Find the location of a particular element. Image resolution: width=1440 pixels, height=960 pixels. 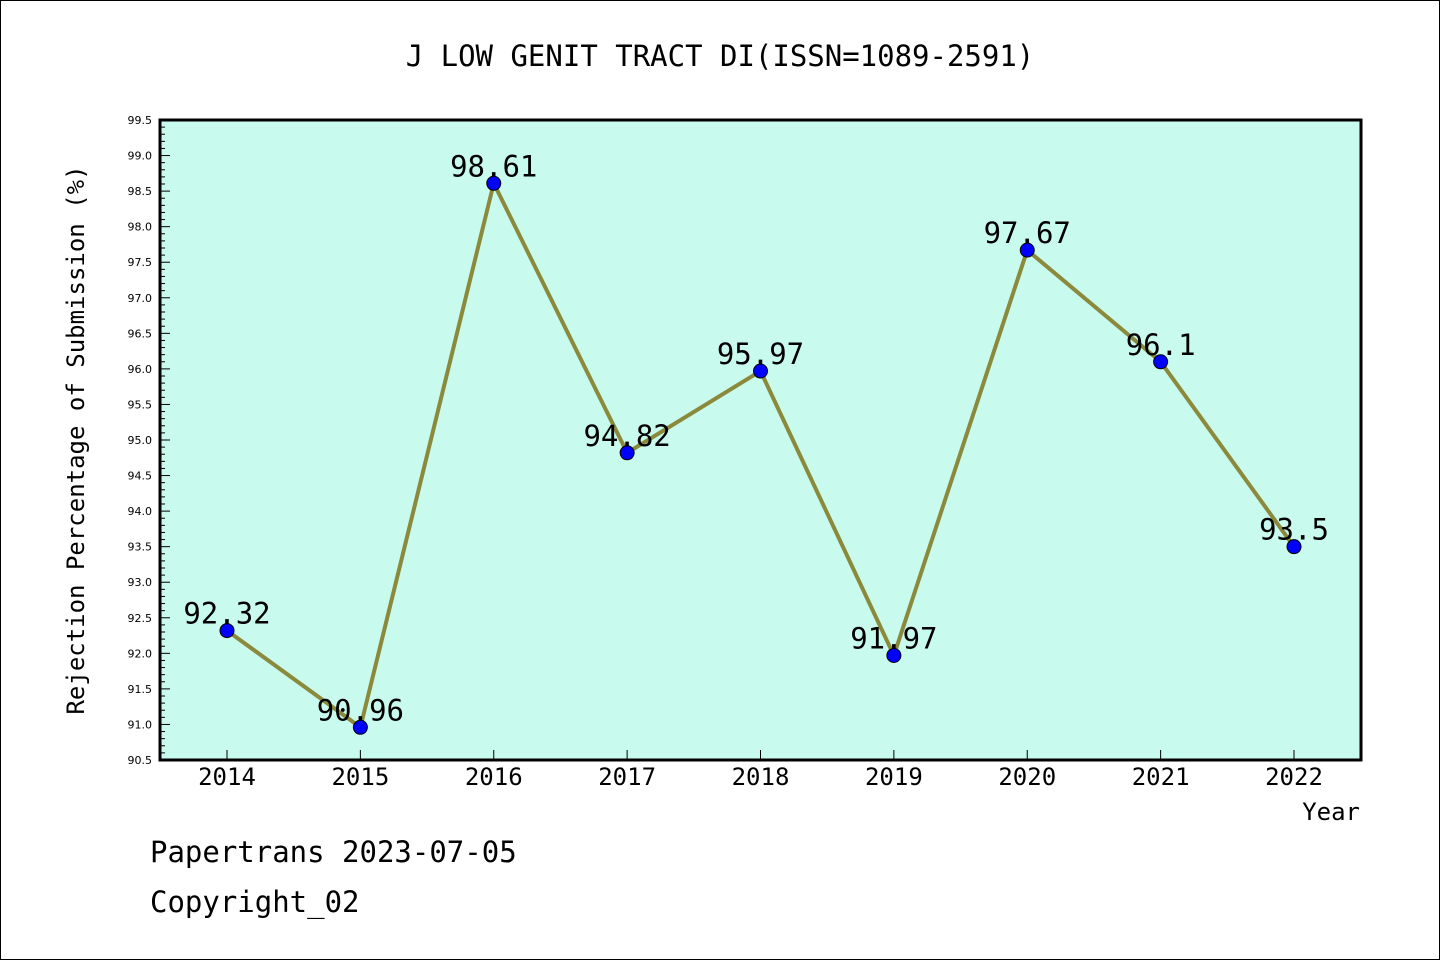

x-tick-label: 2021 is located at coordinates (1161, 777).